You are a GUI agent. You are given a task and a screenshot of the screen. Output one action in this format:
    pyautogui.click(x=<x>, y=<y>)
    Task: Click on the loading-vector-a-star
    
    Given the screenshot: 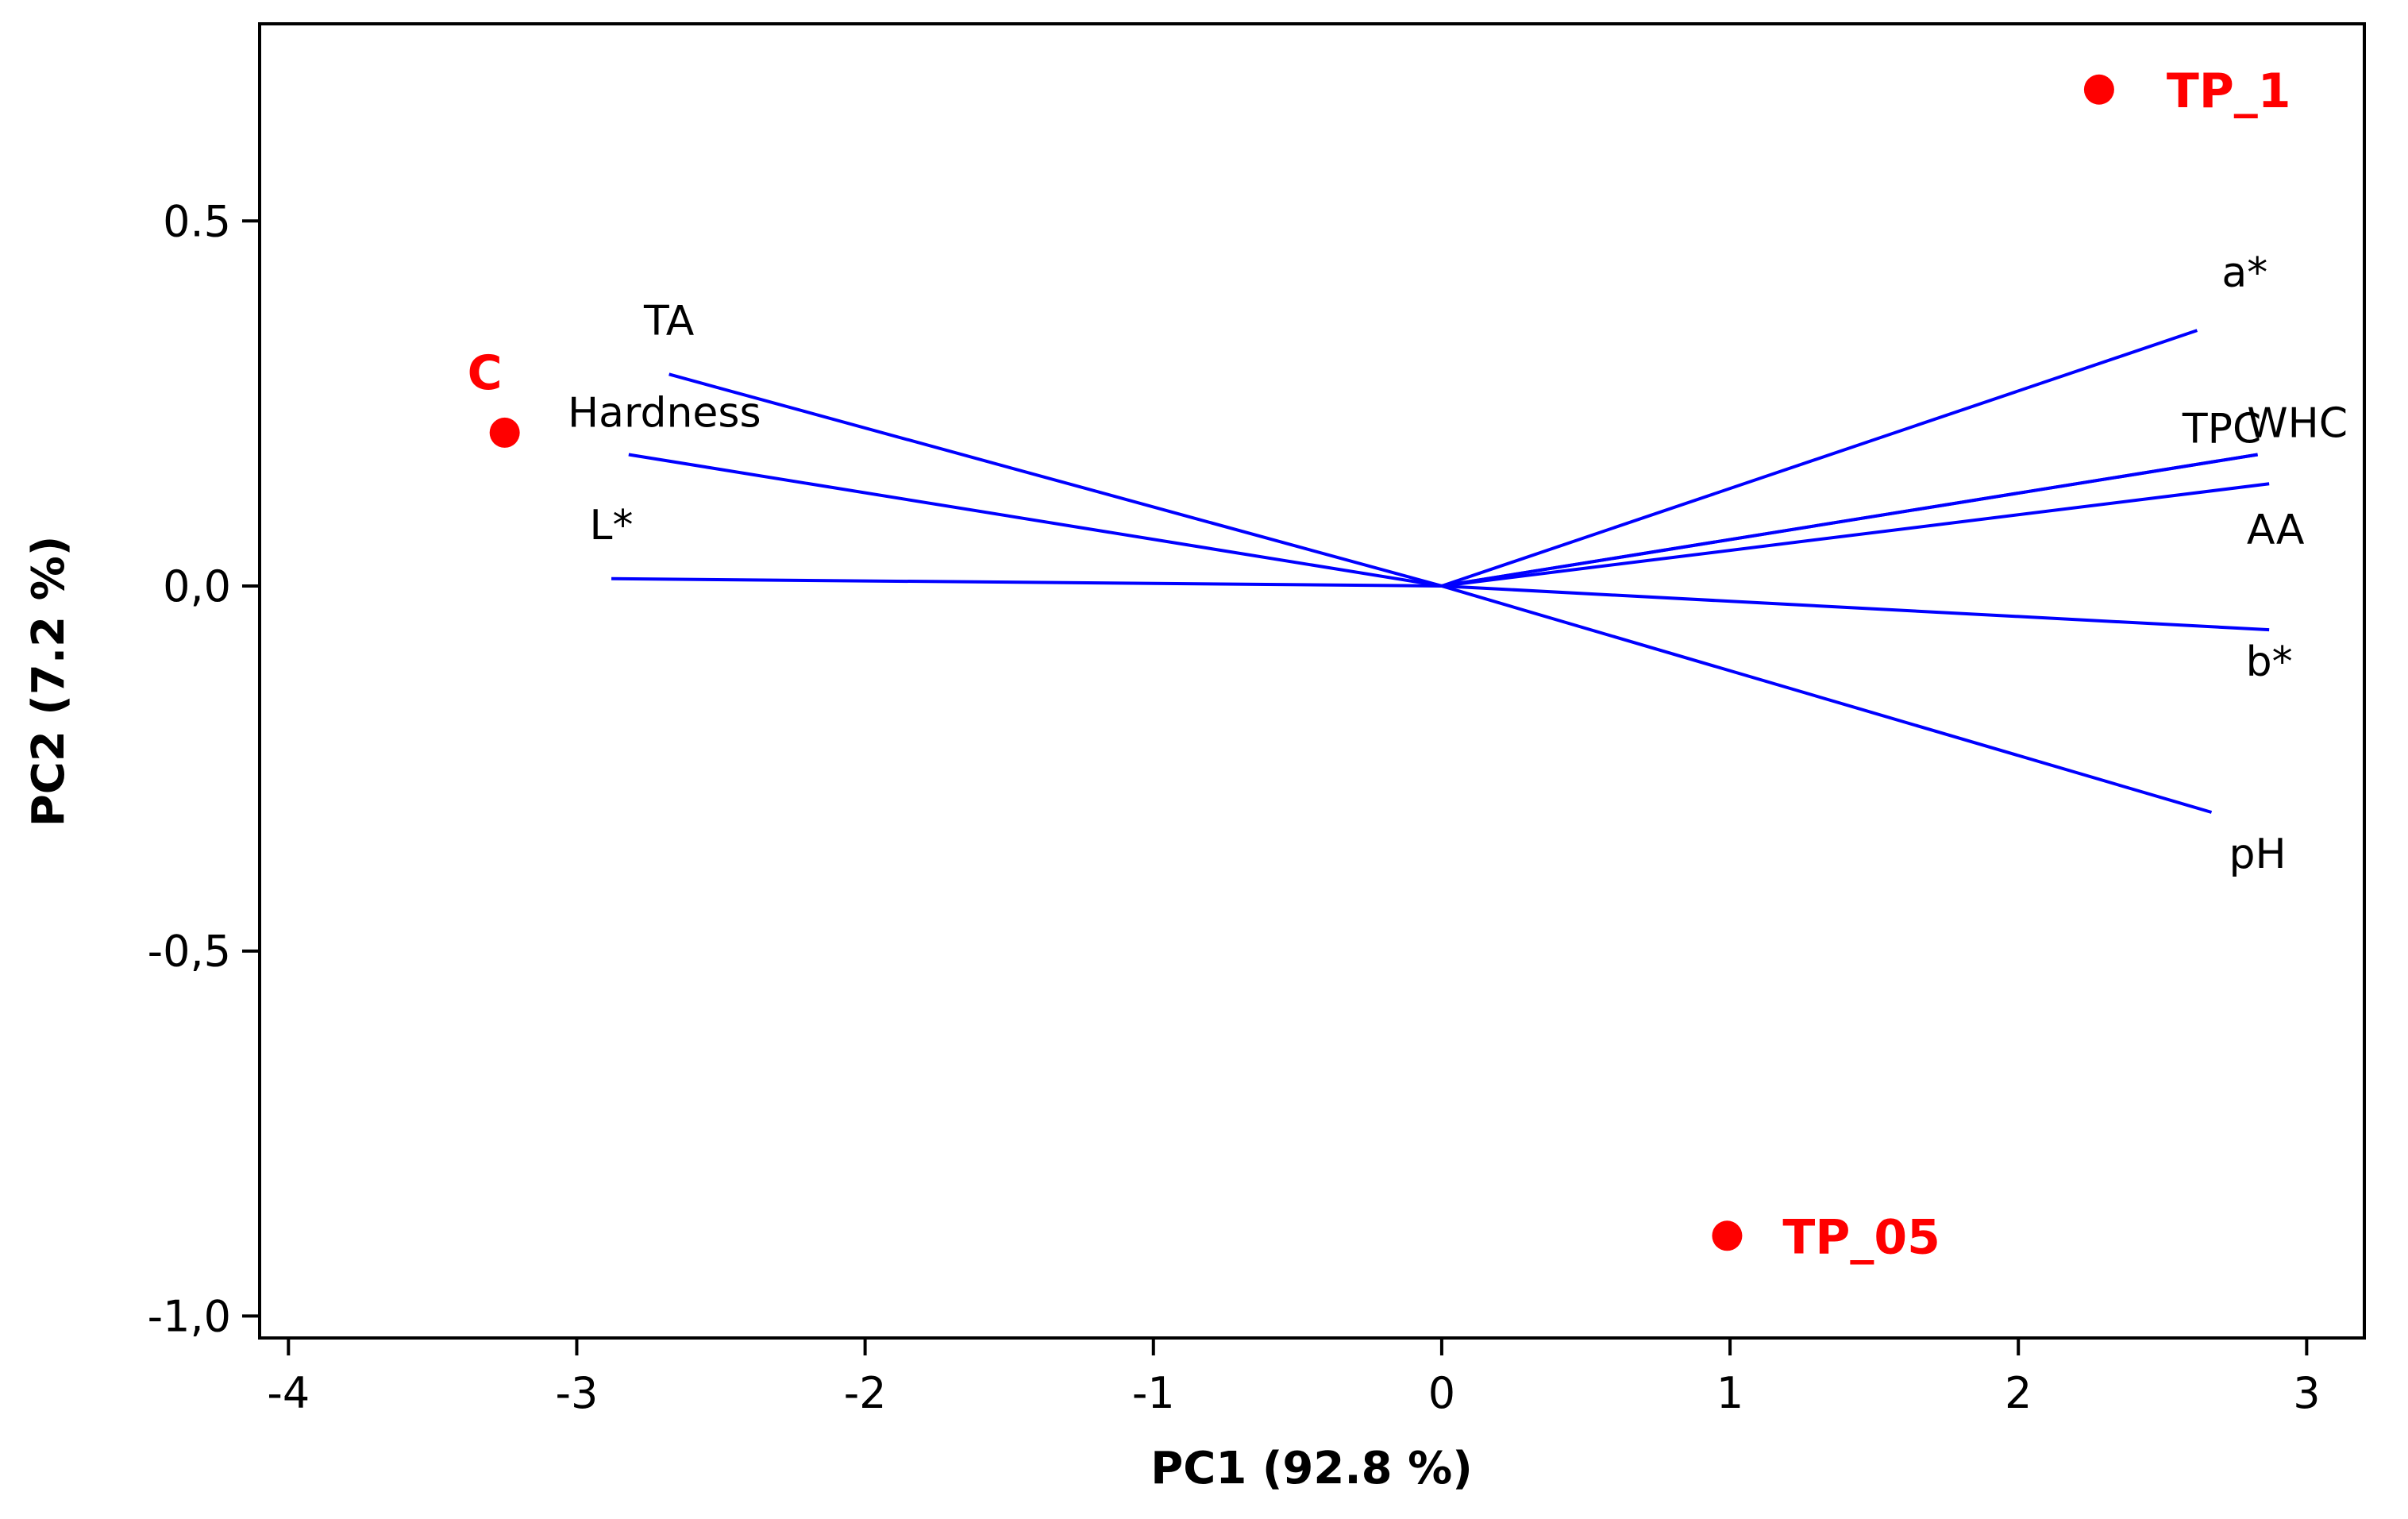 What is the action you would take?
    pyautogui.click(x=1819, y=458)
    